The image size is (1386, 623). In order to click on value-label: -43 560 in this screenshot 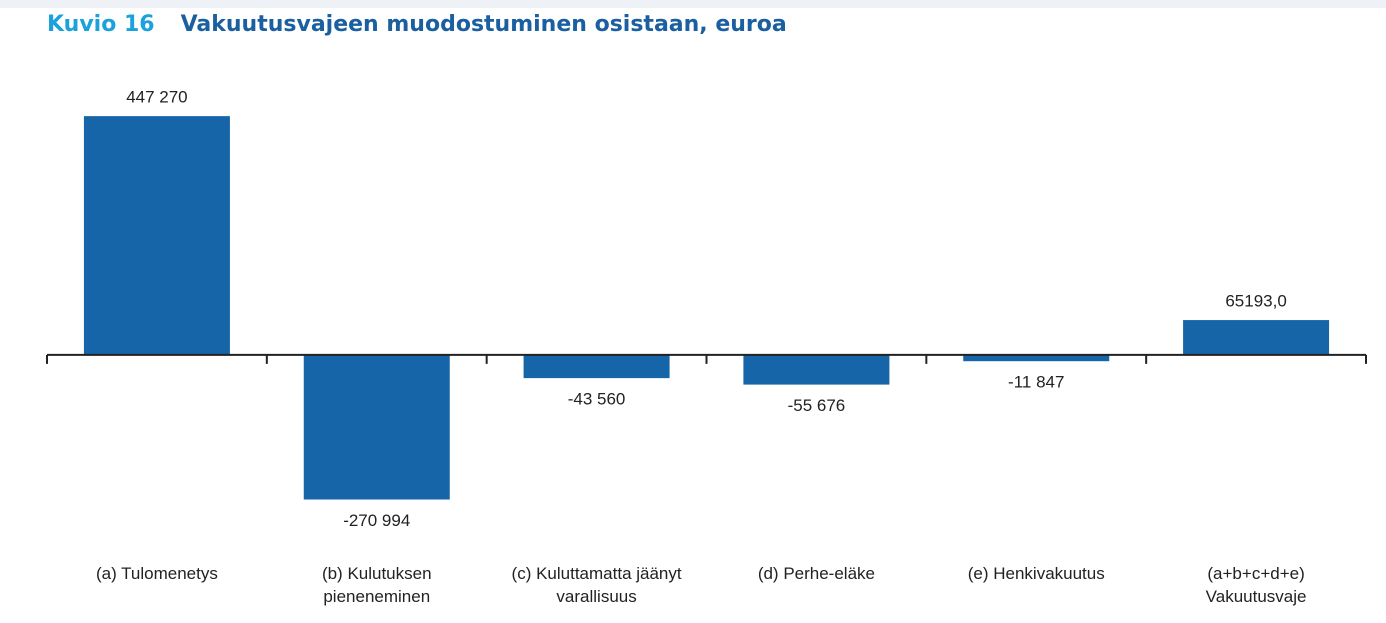, I will do `click(597, 399)`.